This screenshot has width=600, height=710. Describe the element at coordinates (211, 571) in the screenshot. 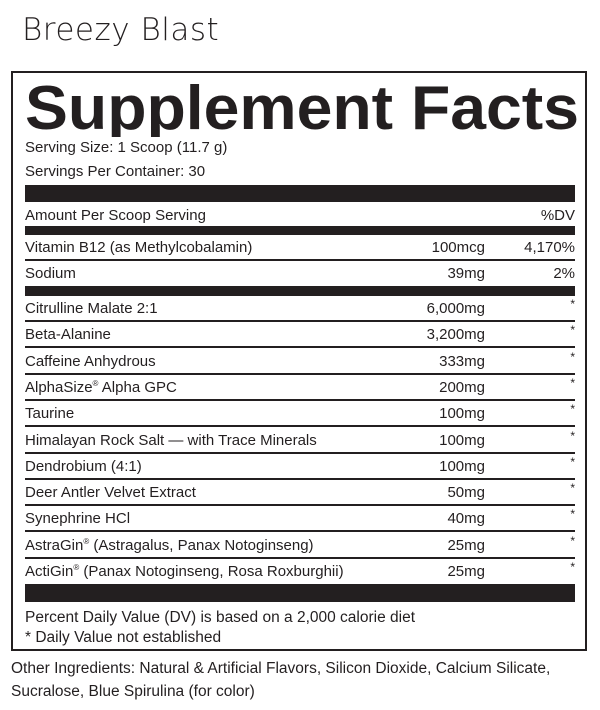

I see `nutrient-name-rest: (Panax Notoginseng, Rosa Roxburghii)` at that location.